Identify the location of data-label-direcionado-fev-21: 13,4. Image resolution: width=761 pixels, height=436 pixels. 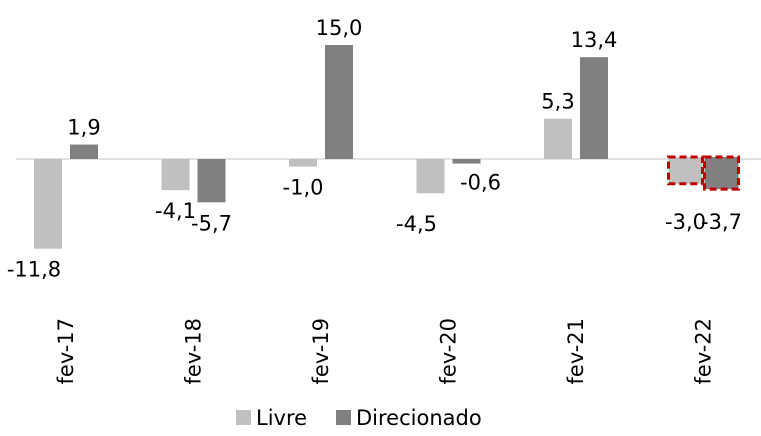
(594, 40).